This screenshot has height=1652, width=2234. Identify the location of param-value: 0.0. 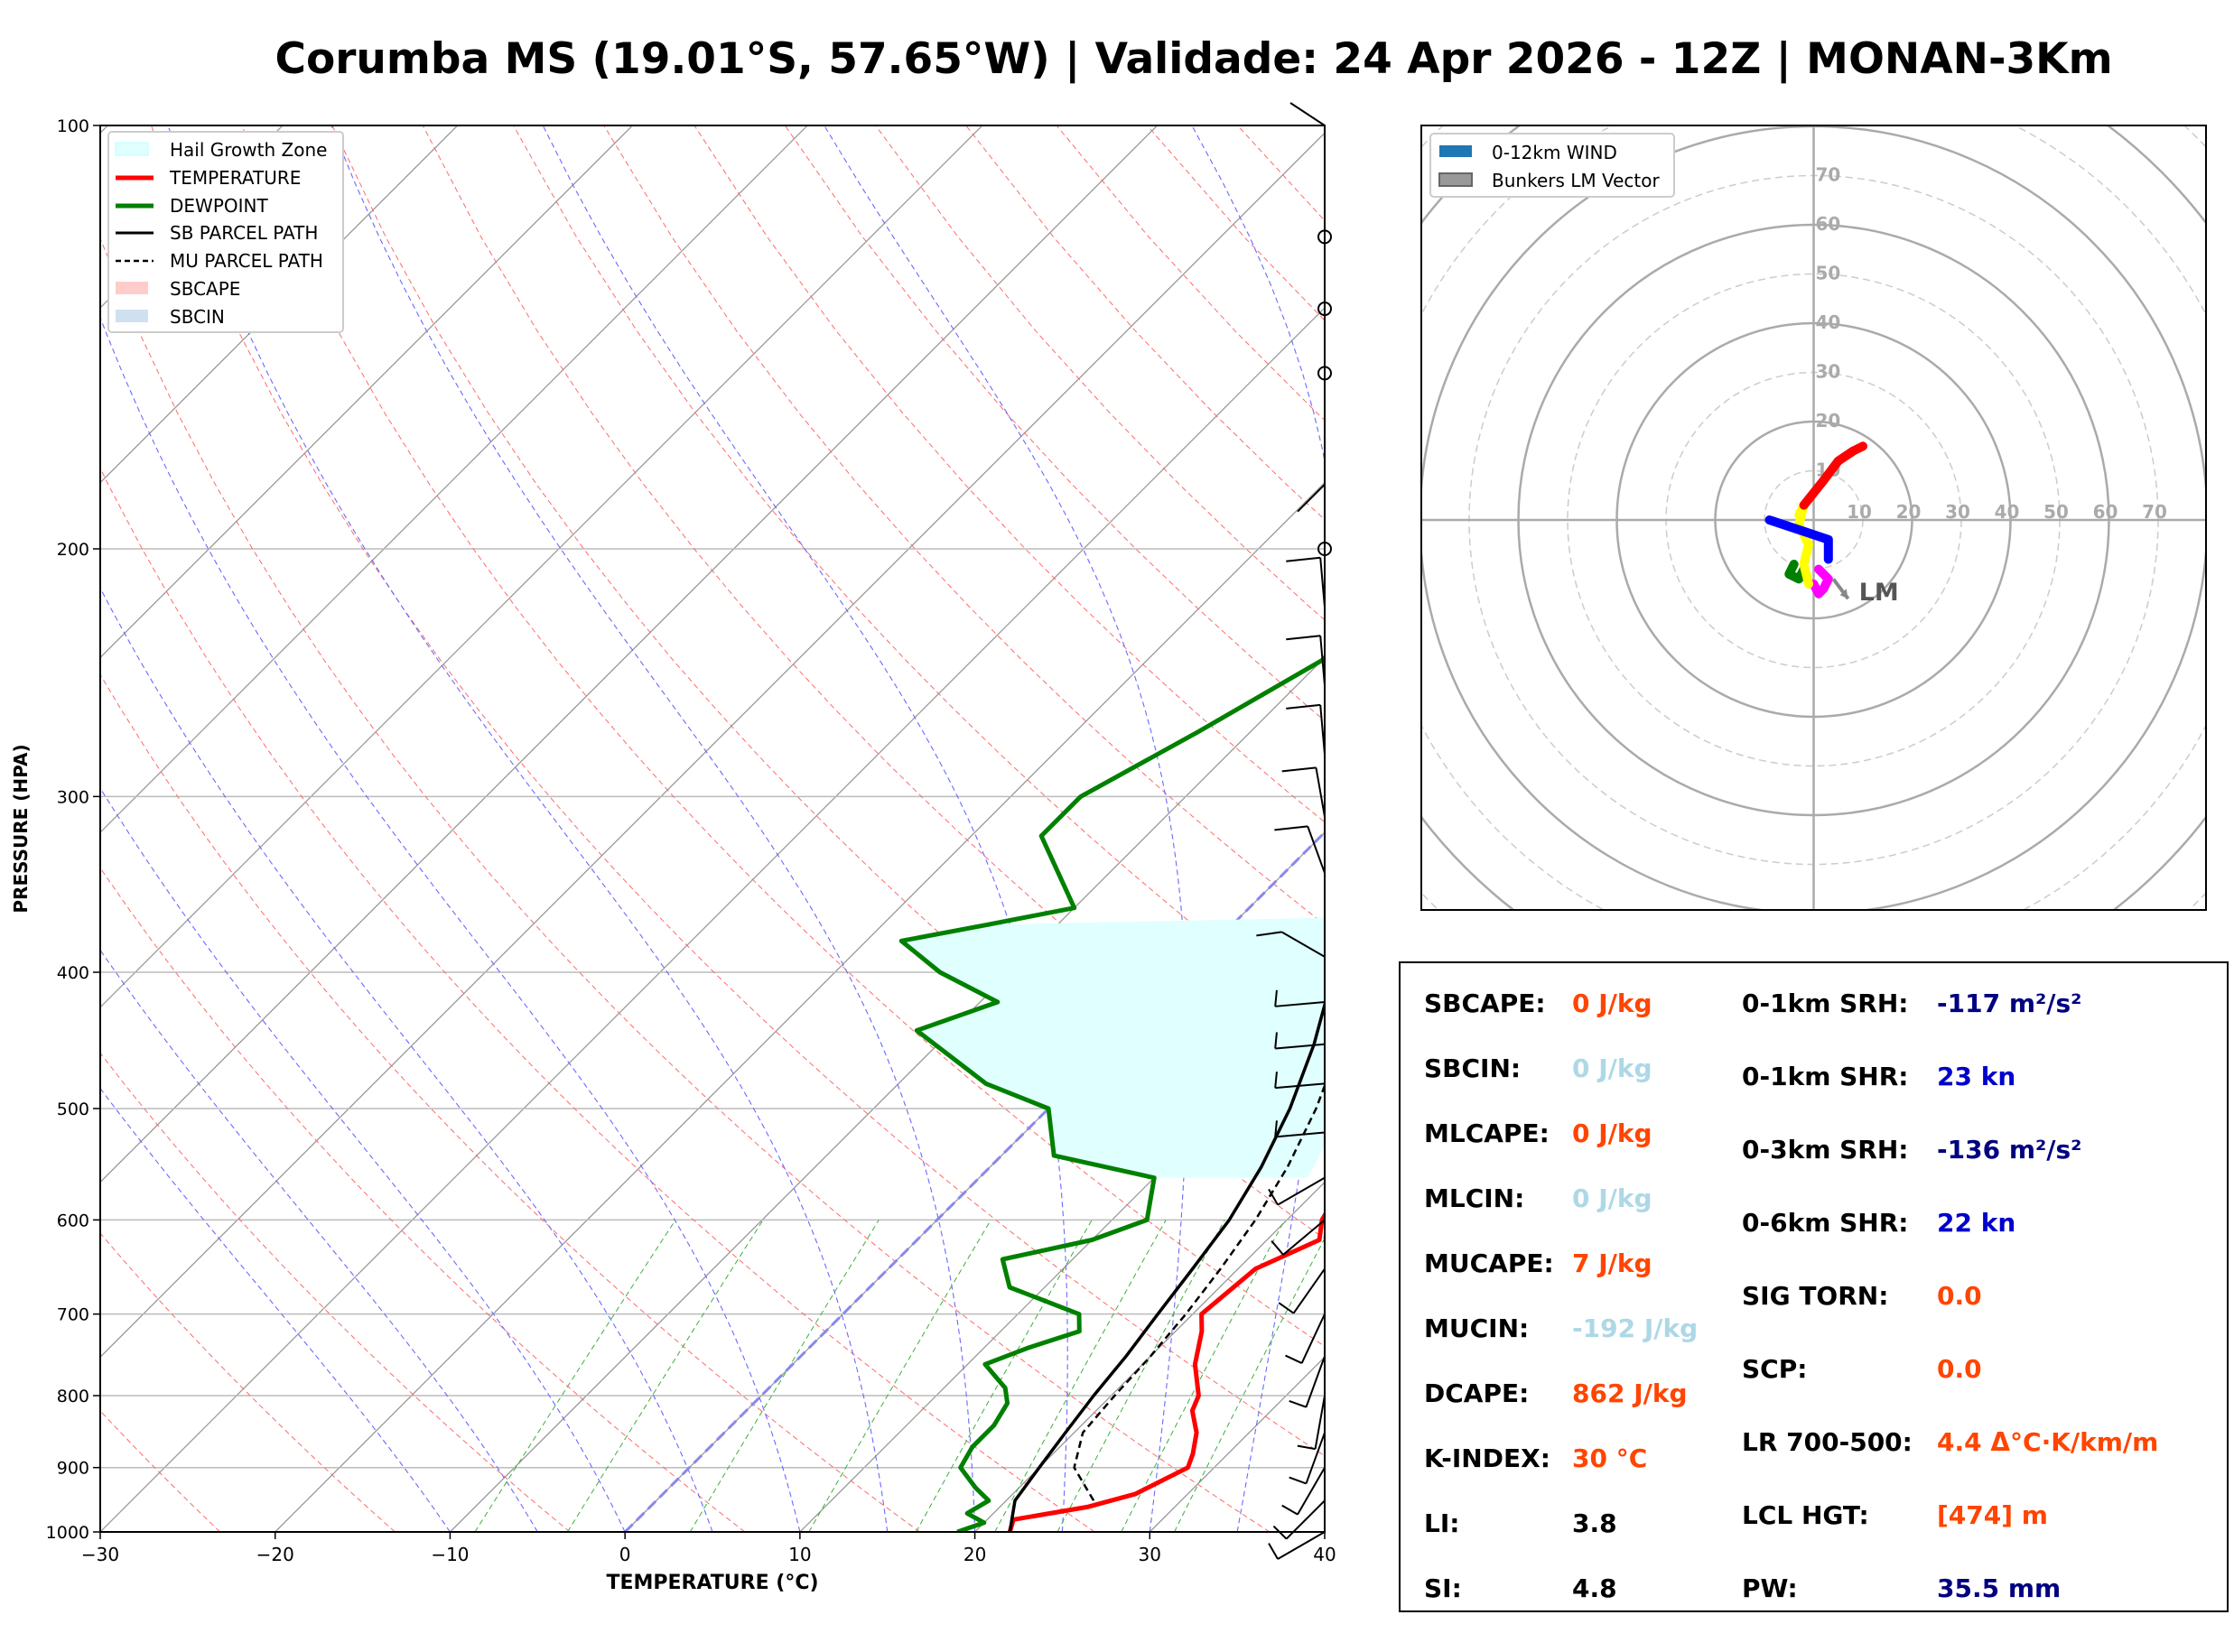
(1959, 1296).